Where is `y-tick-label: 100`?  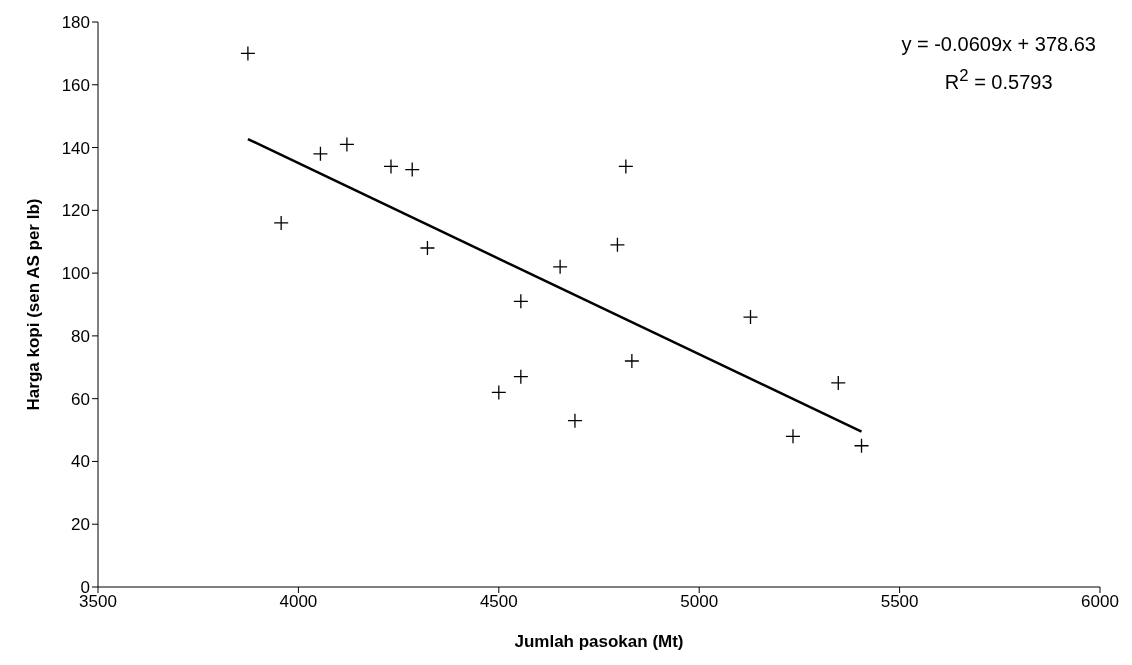 y-tick-label: 100 is located at coordinates (75, 274).